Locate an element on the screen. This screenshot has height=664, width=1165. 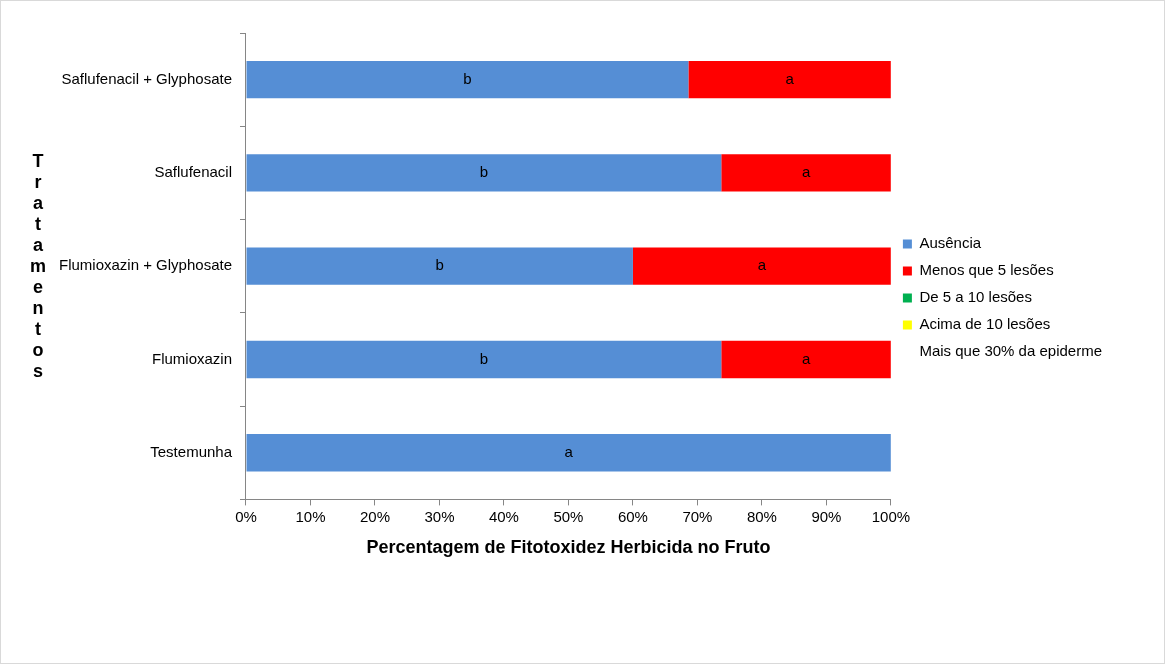
y-axis-title: Tratamentos is located at coordinates (38, 266).